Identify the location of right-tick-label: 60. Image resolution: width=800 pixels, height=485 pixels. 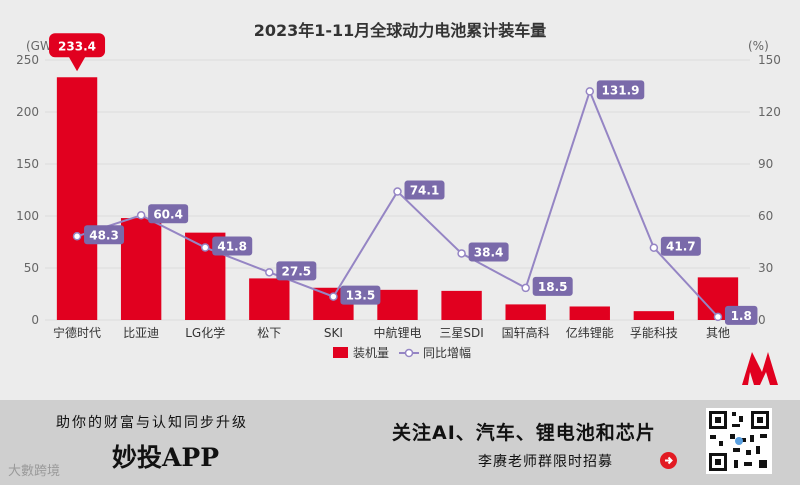
(765, 216).